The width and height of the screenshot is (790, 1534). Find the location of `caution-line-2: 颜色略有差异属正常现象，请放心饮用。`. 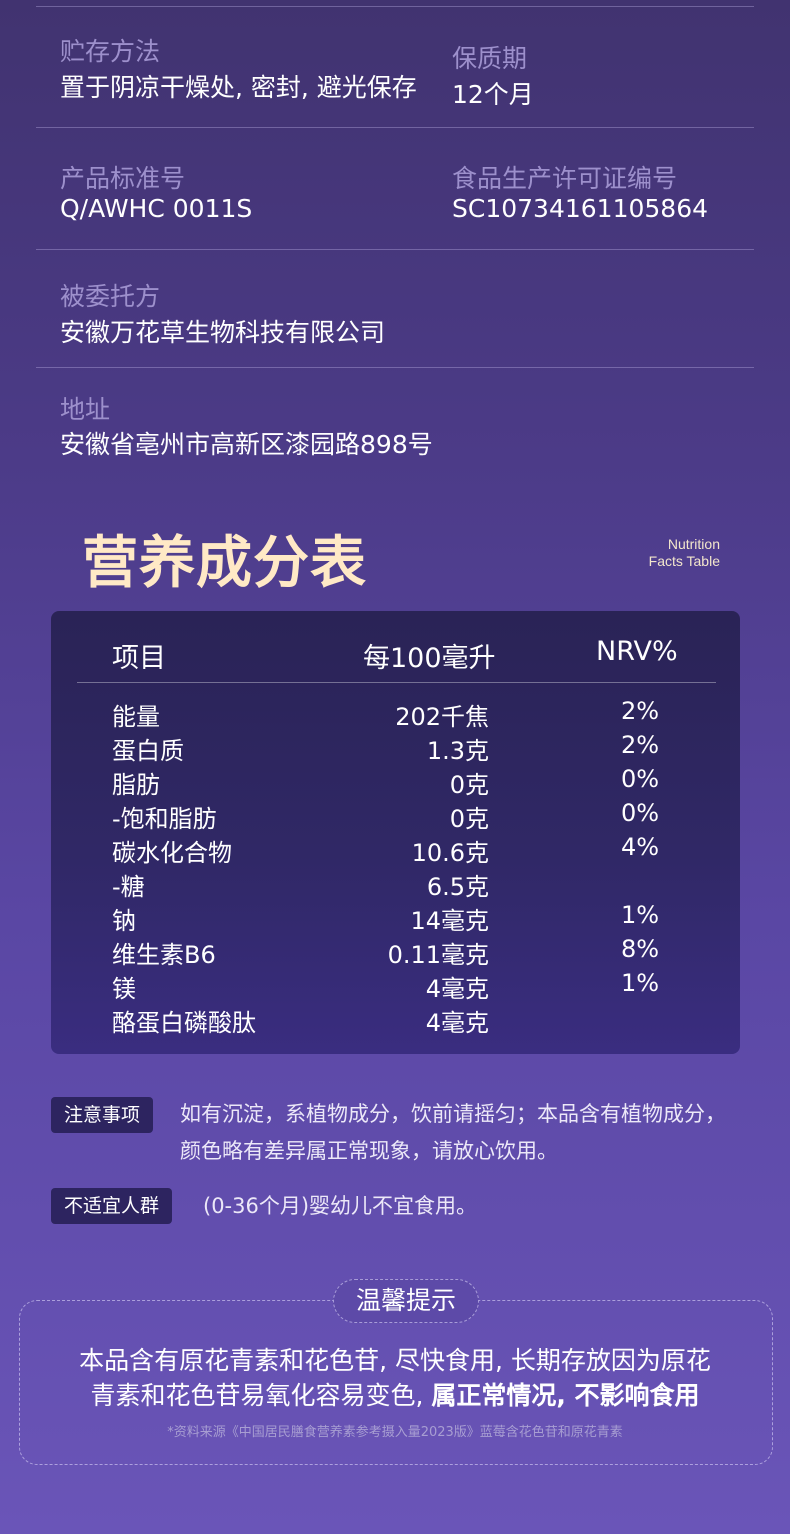

caution-line-2: 颜色略有差异属正常现象，请放心饮用。 is located at coordinates (369, 1151).